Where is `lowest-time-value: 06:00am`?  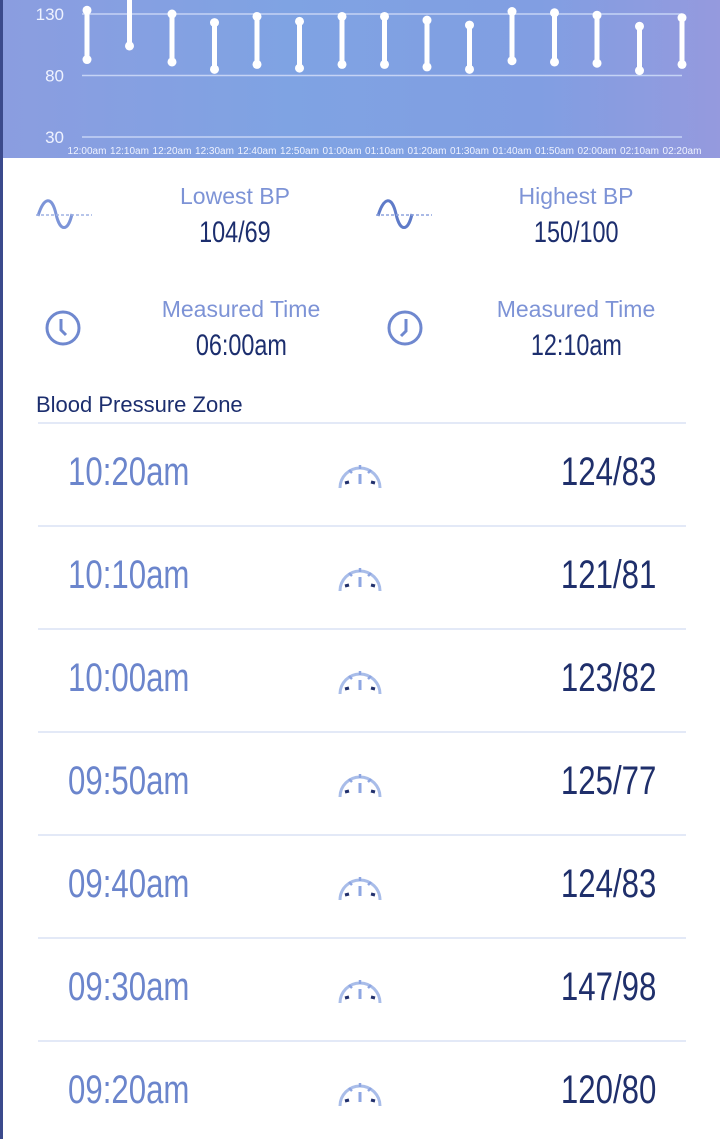
lowest-time-value: 06:00am is located at coordinates (241, 345).